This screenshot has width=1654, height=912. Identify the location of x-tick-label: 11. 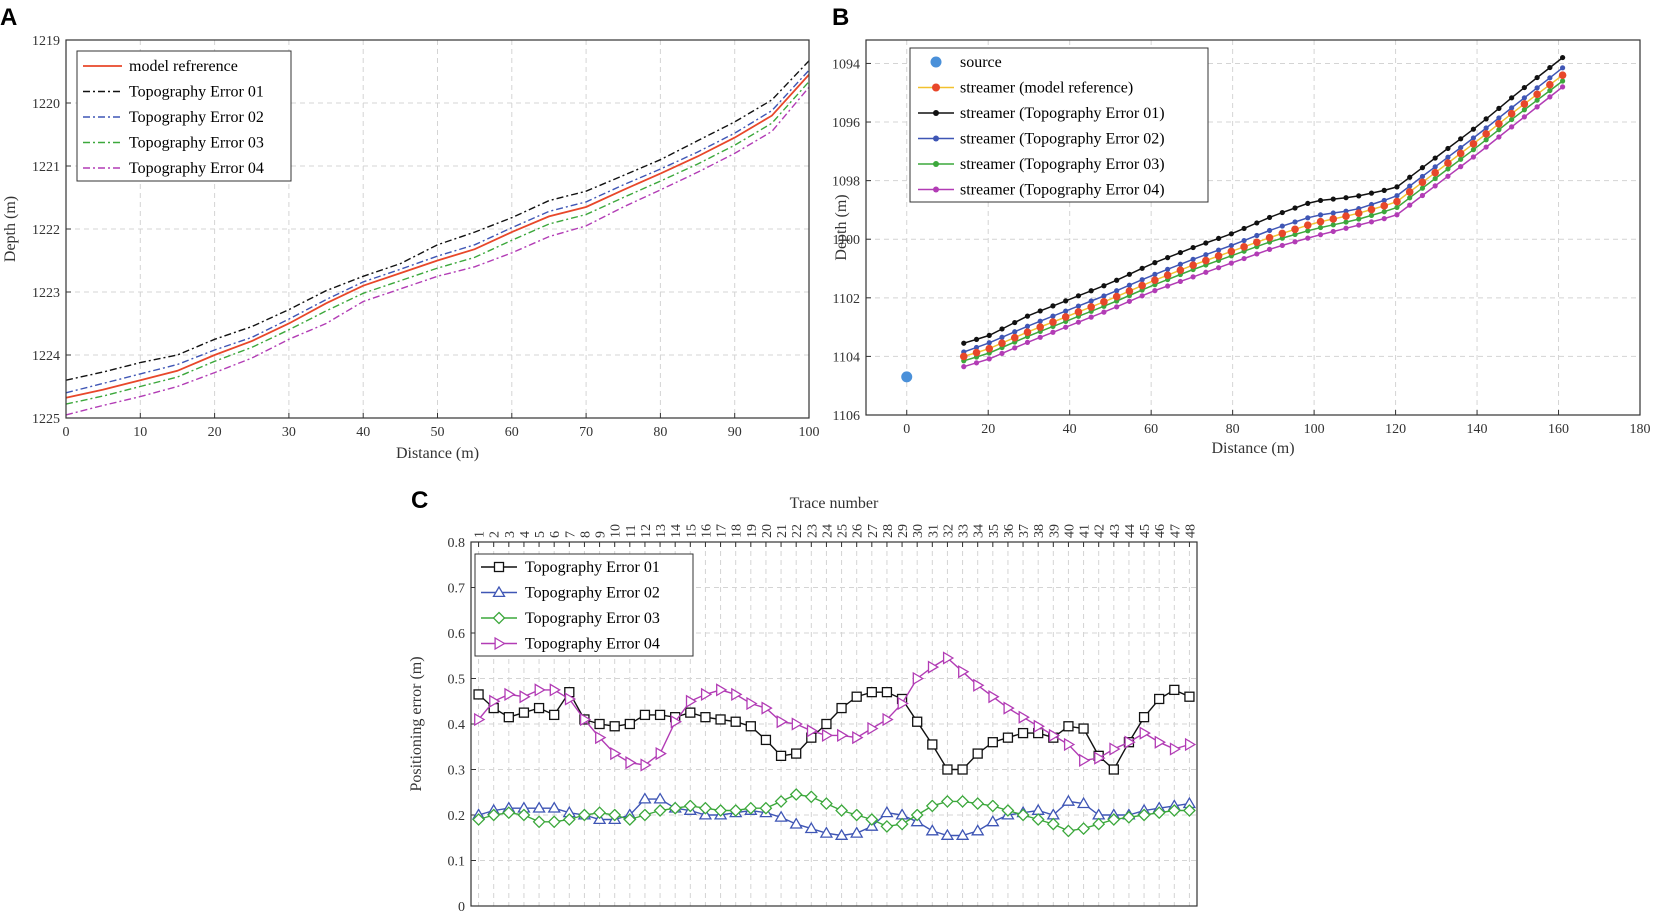
(631, 531).